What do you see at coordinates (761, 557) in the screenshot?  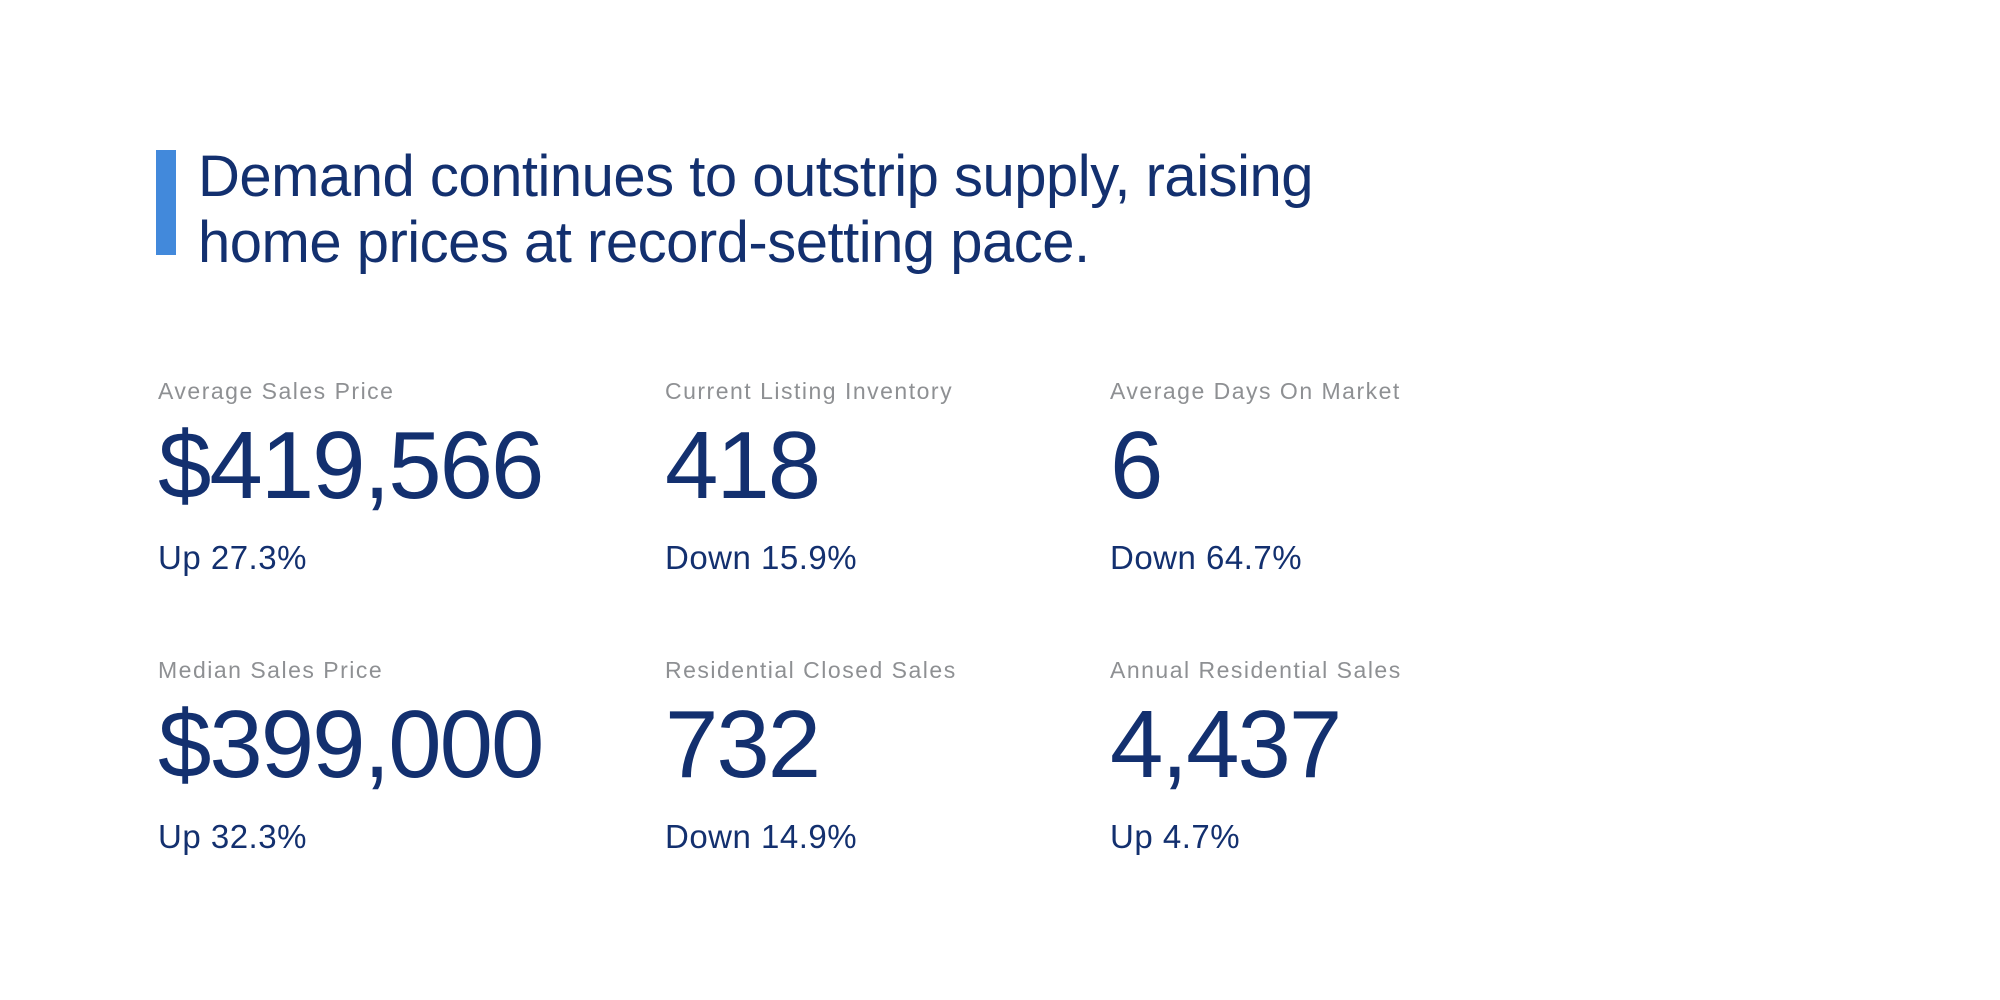 I see `stat-change: Down 15.9%` at bounding box center [761, 557].